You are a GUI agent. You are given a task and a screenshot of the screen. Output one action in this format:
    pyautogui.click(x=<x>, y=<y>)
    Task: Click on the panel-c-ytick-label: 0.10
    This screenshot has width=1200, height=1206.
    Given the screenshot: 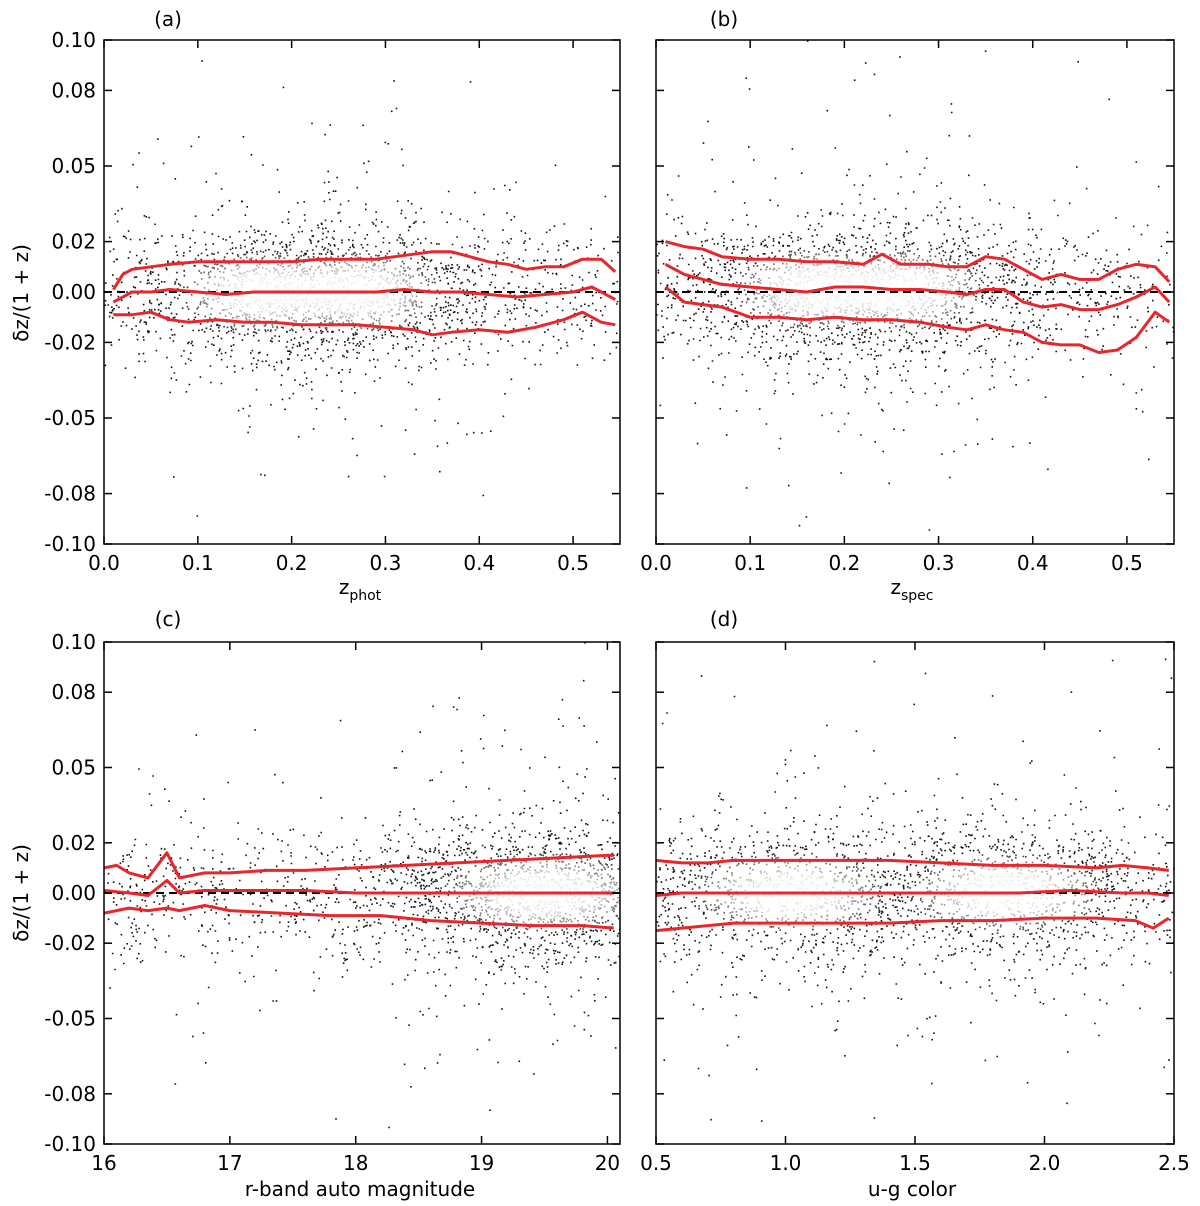 What is the action you would take?
    pyautogui.click(x=73, y=642)
    